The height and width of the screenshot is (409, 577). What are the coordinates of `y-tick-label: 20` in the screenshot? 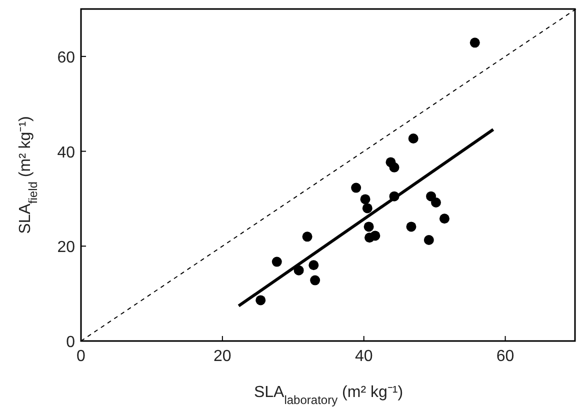 It's located at (66, 247).